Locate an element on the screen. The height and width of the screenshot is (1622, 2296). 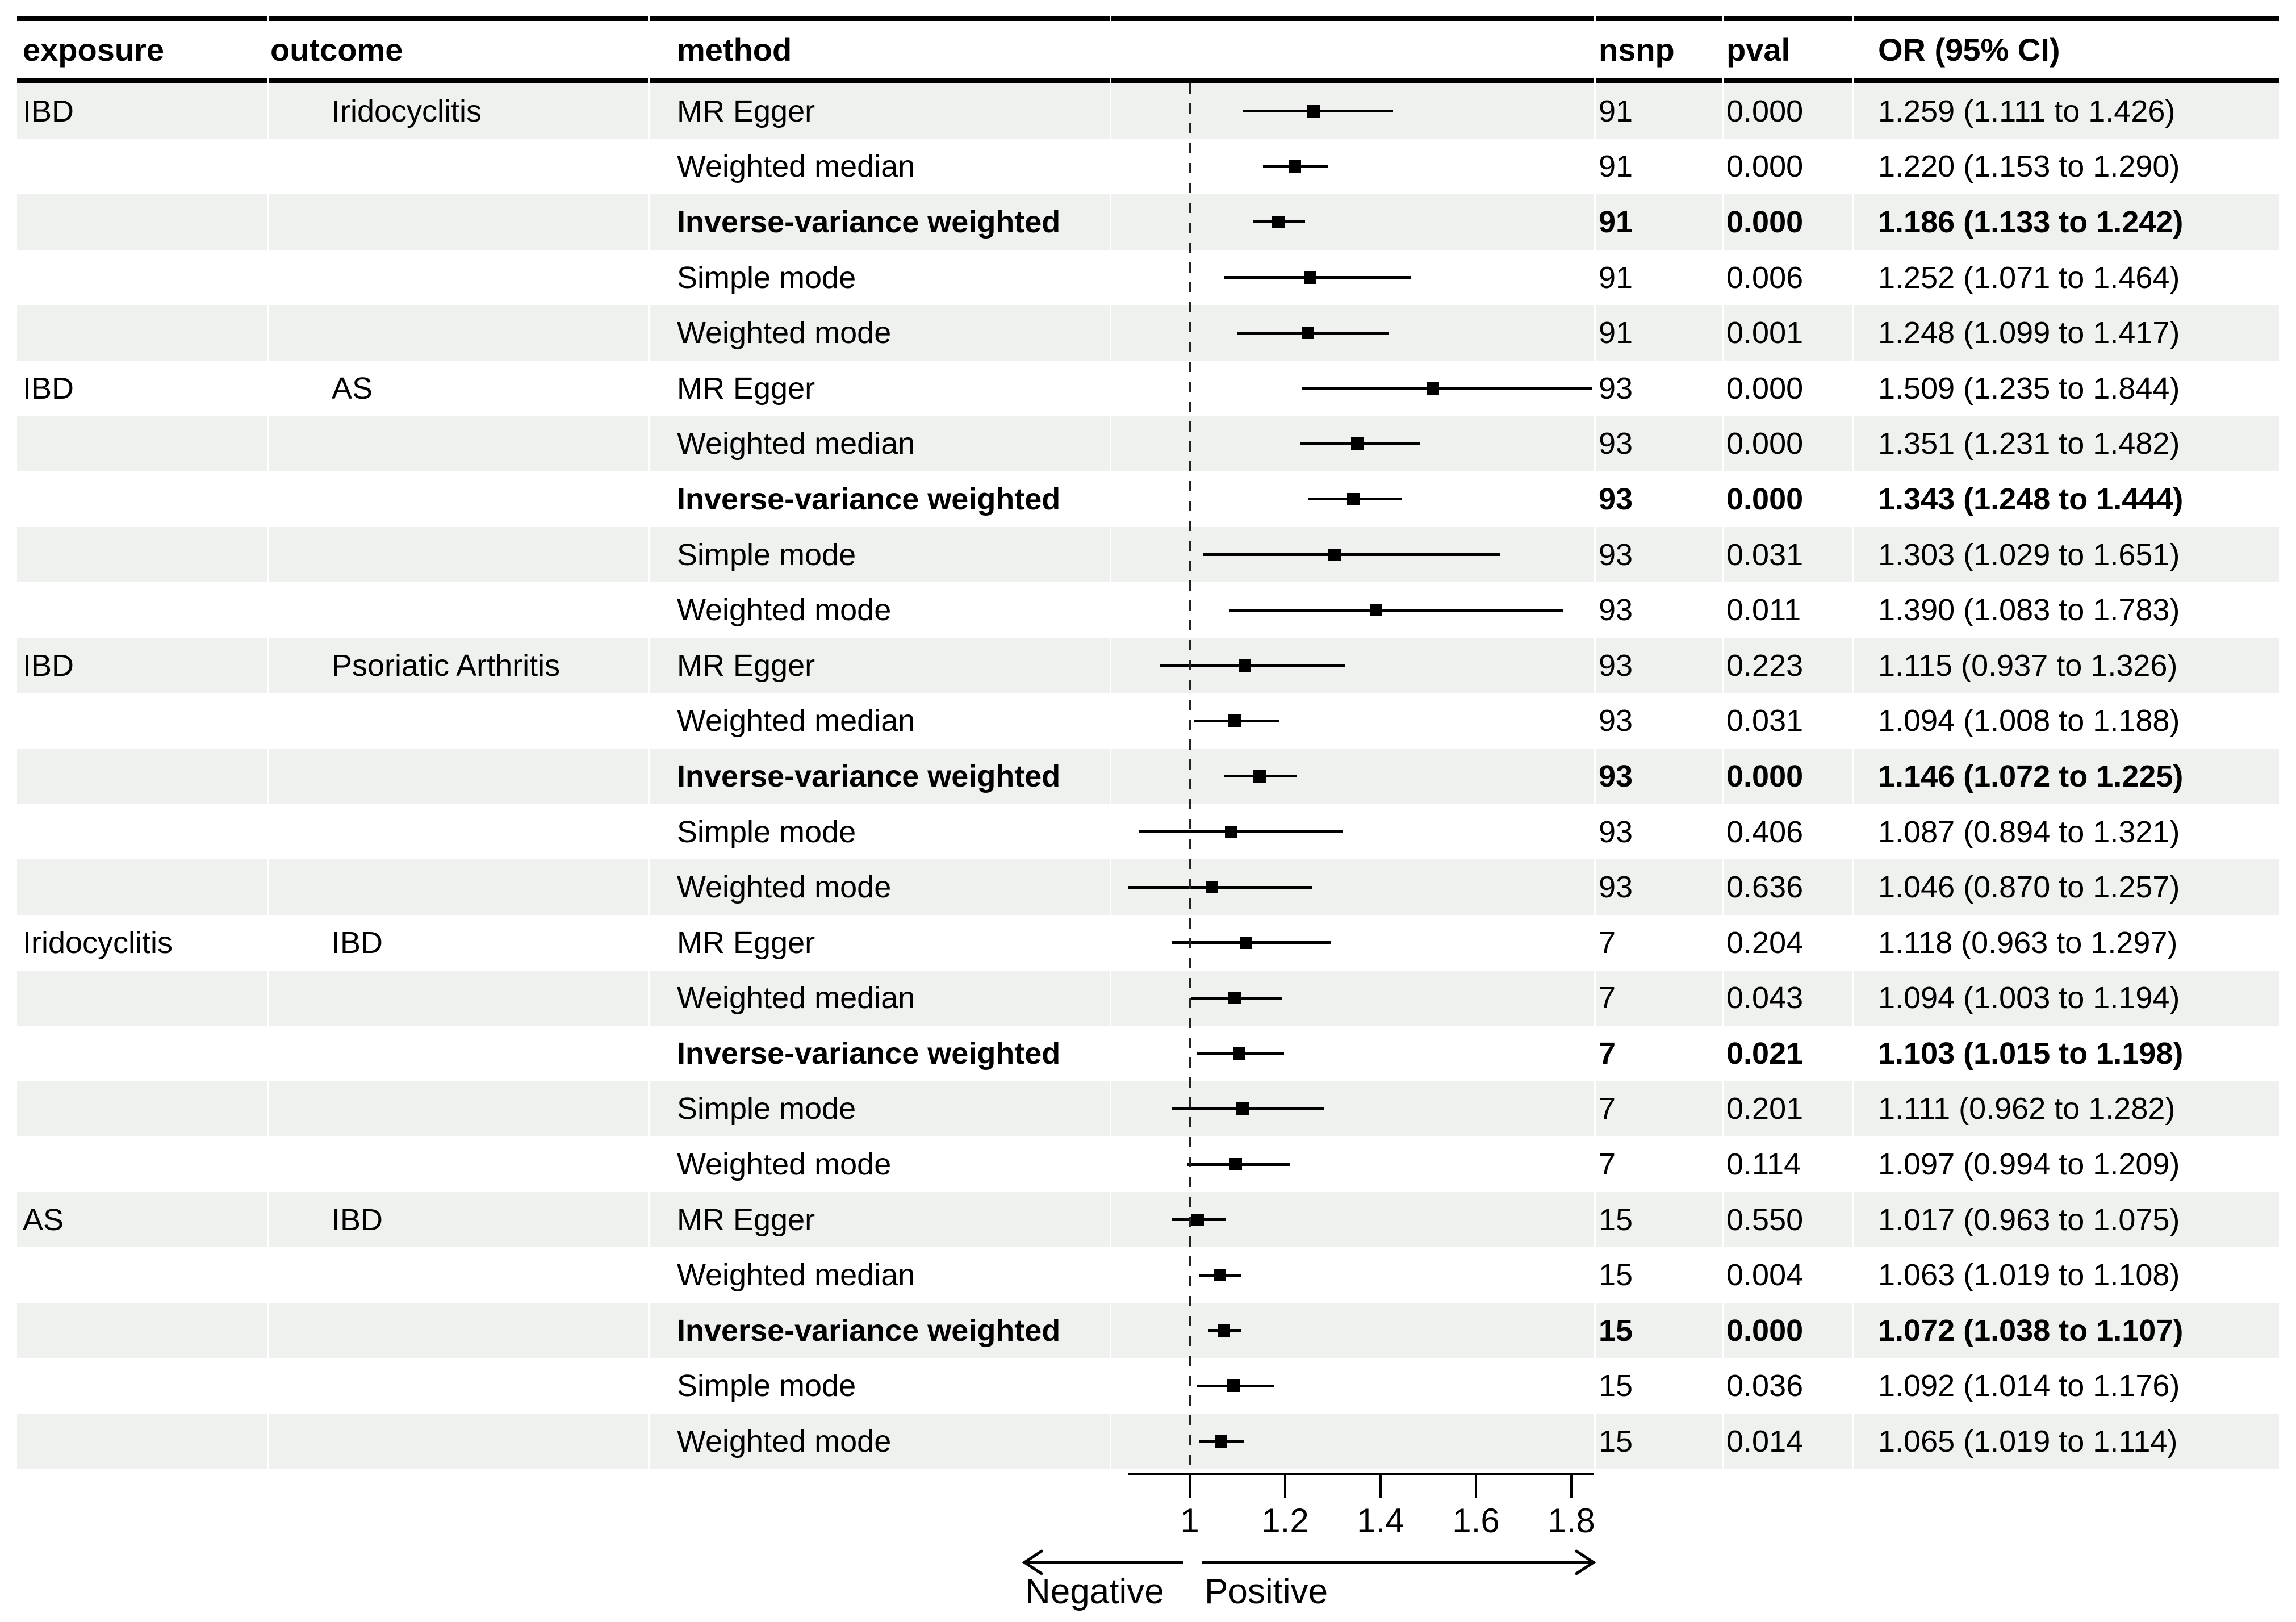
or-ci-cell: 1.259 (1.111 to 1.426) is located at coordinates (2066, 111).